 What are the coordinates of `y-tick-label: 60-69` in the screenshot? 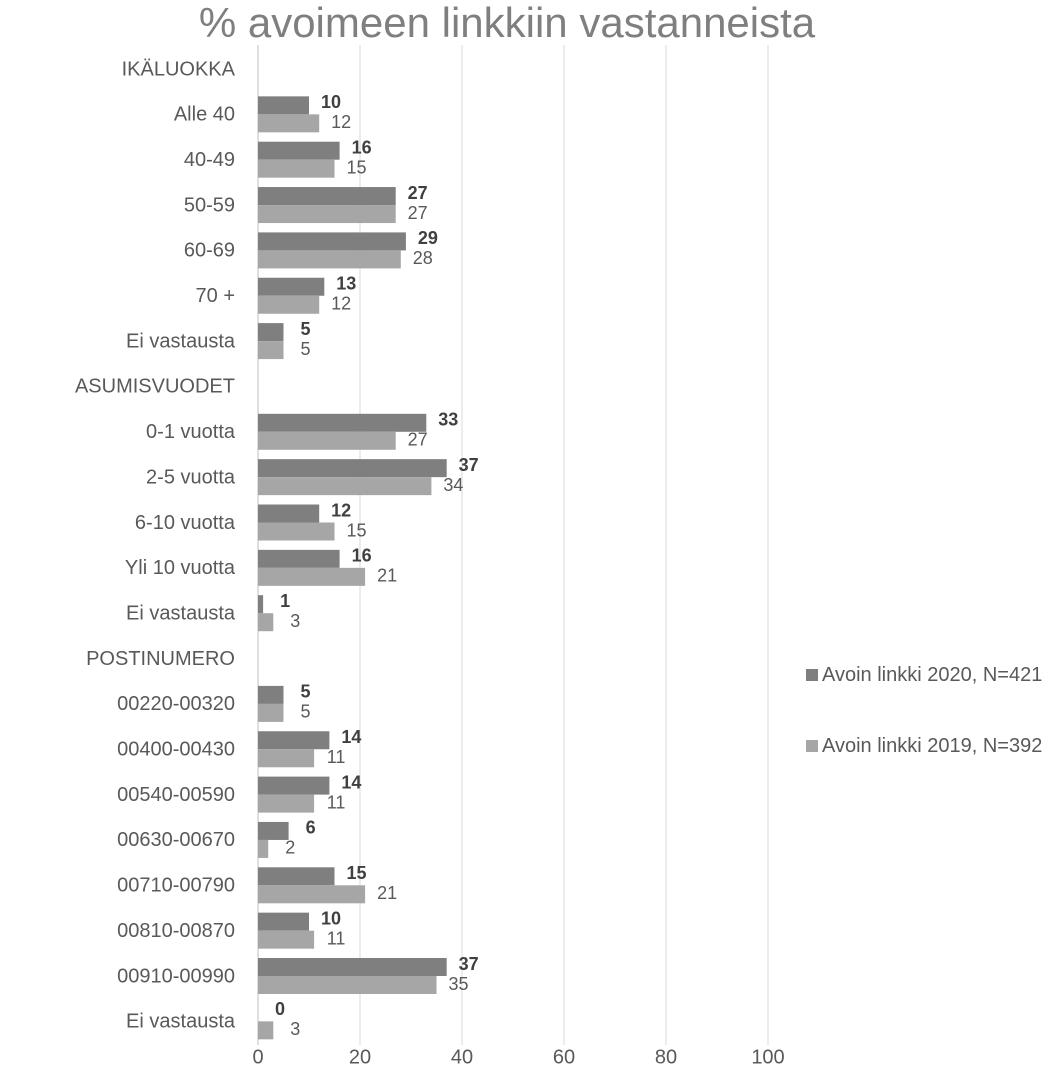 It's located at (209, 251).